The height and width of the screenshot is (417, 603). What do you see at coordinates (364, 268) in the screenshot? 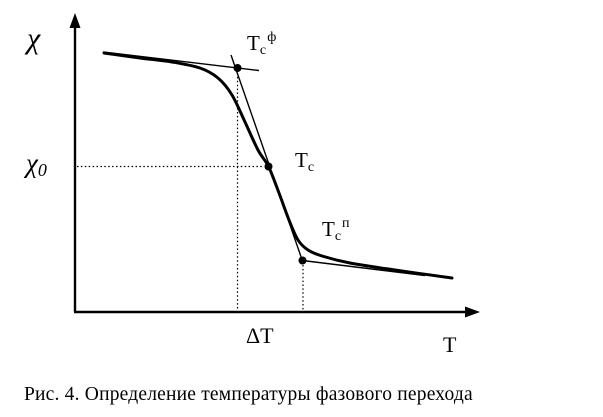
I see `lower-plateau-tangent` at bounding box center [364, 268].